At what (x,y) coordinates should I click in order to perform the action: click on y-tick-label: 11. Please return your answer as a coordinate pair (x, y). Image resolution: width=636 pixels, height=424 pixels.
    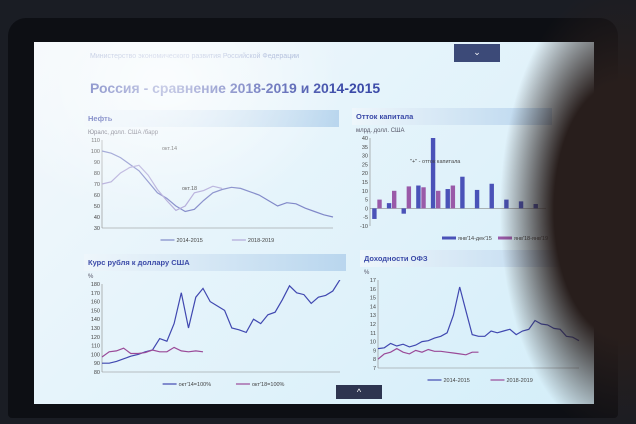
    Looking at the image, I should click on (373, 334).